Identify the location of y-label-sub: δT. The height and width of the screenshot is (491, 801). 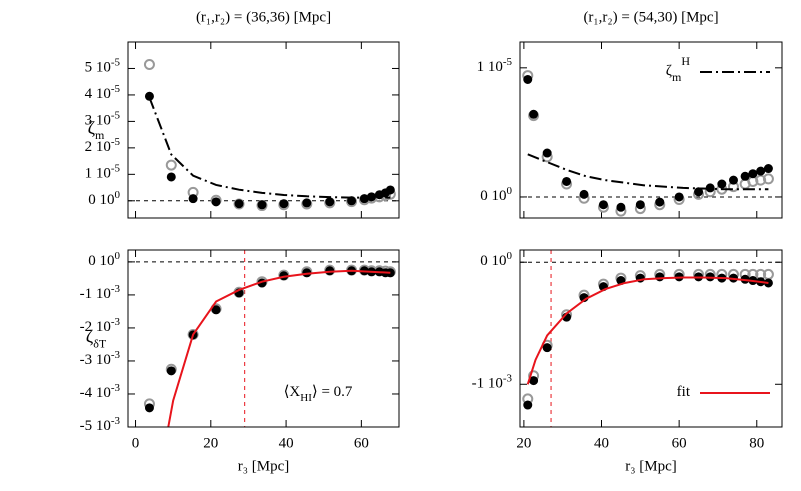
(100, 343).